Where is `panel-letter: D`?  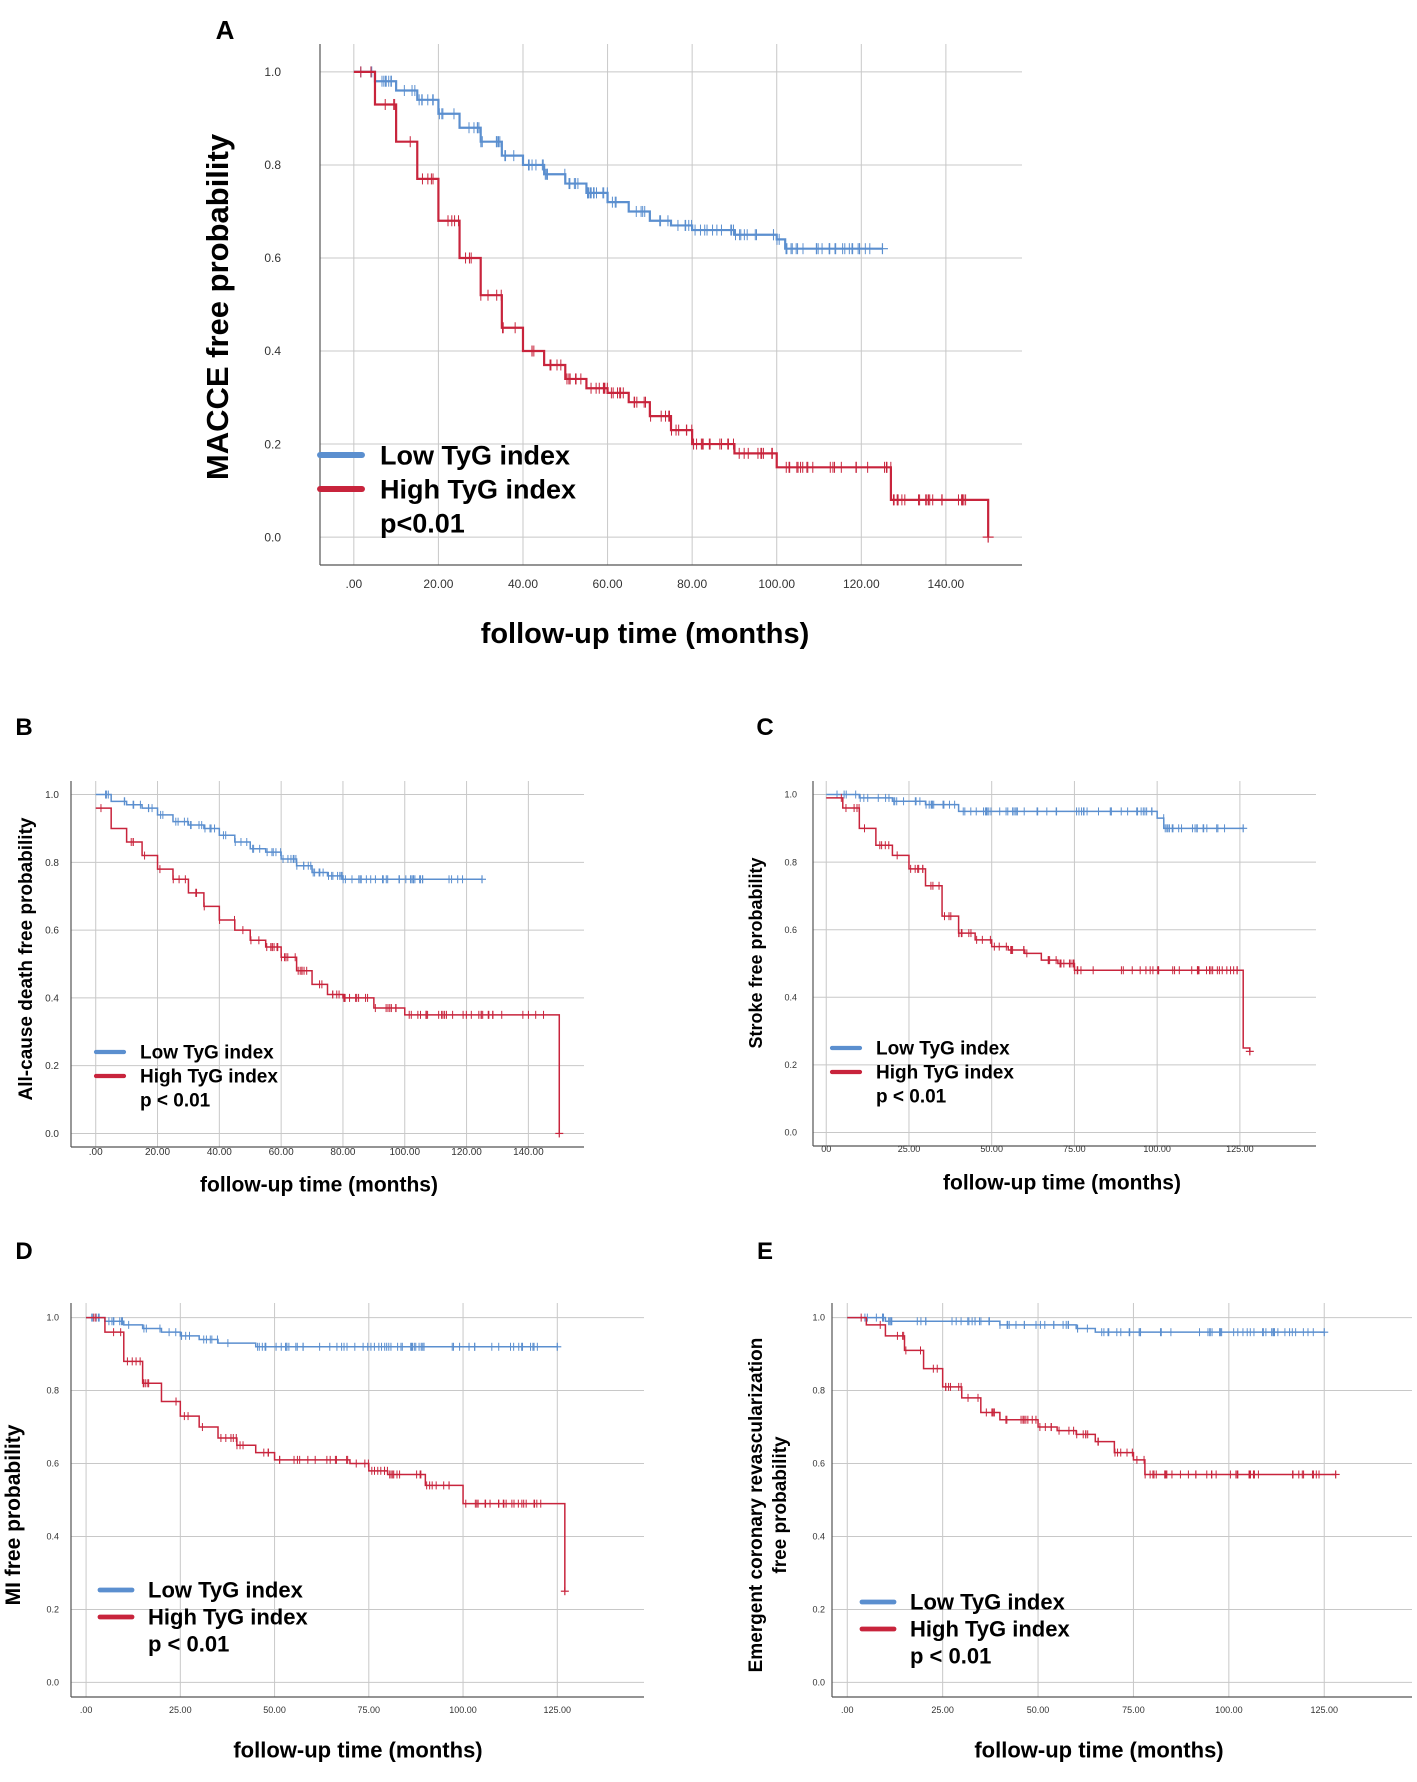 panel-letter: D is located at coordinates (23, 1251).